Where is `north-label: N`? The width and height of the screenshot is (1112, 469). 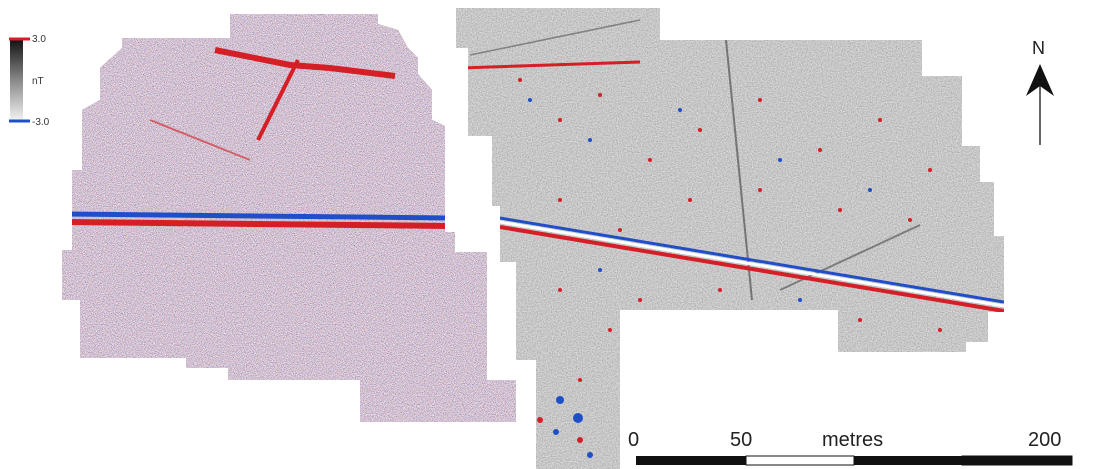
north-label: N is located at coordinates (1038, 48).